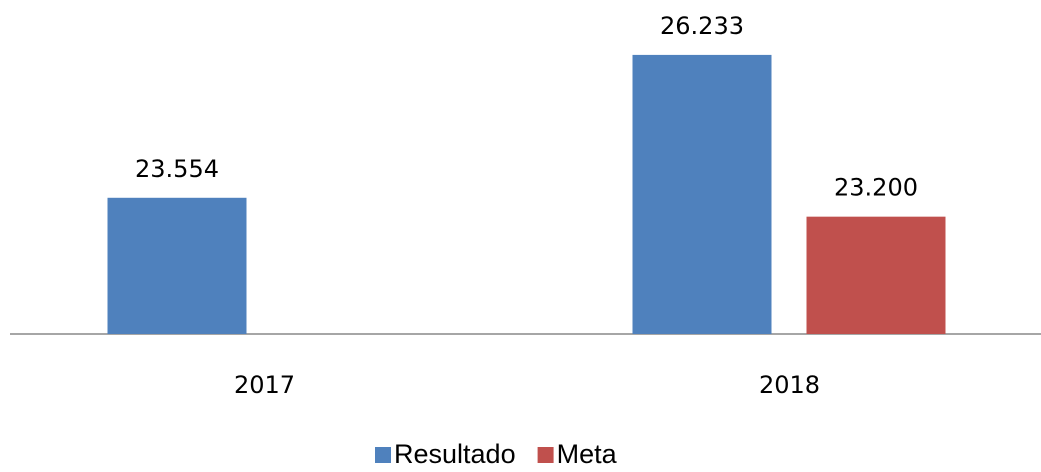 Image resolution: width=1041 pixels, height=472 pixels. What do you see at coordinates (455, 454) in the screenshot?
I see `legend-label: Resultado` at bounding box center [455, 454].